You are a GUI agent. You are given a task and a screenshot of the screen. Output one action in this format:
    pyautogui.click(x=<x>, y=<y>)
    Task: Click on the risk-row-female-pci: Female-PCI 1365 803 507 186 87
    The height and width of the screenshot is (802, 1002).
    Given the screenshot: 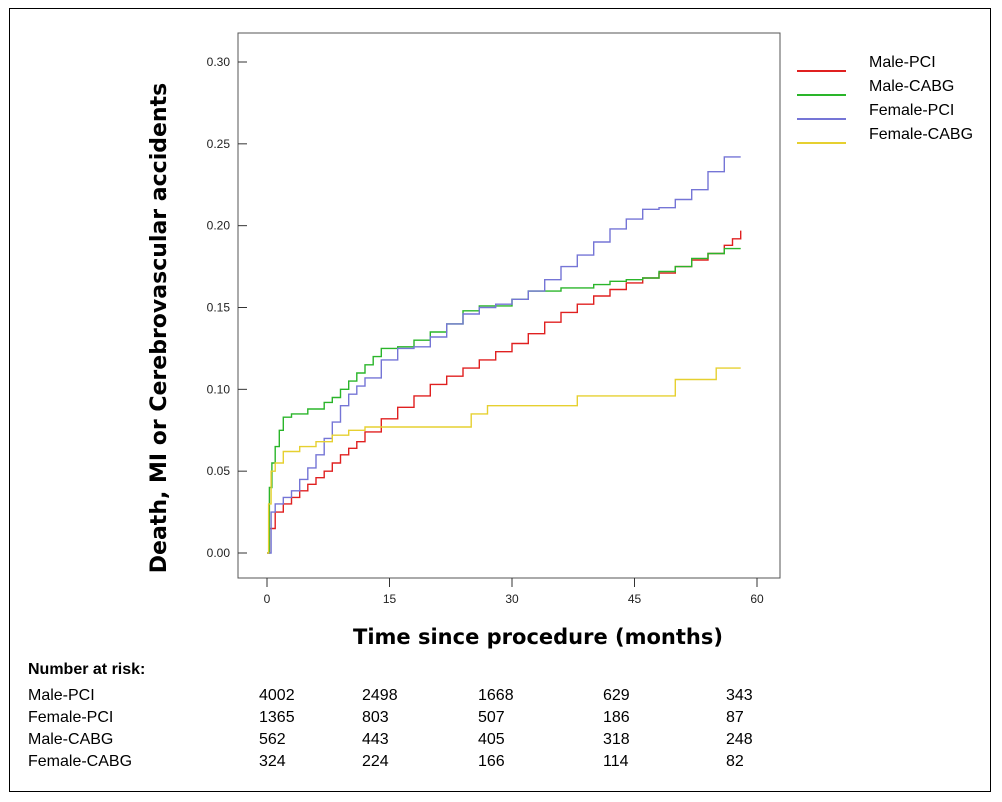 What is the action you would take?
    pyautogui.click(x=408, y=720)
    